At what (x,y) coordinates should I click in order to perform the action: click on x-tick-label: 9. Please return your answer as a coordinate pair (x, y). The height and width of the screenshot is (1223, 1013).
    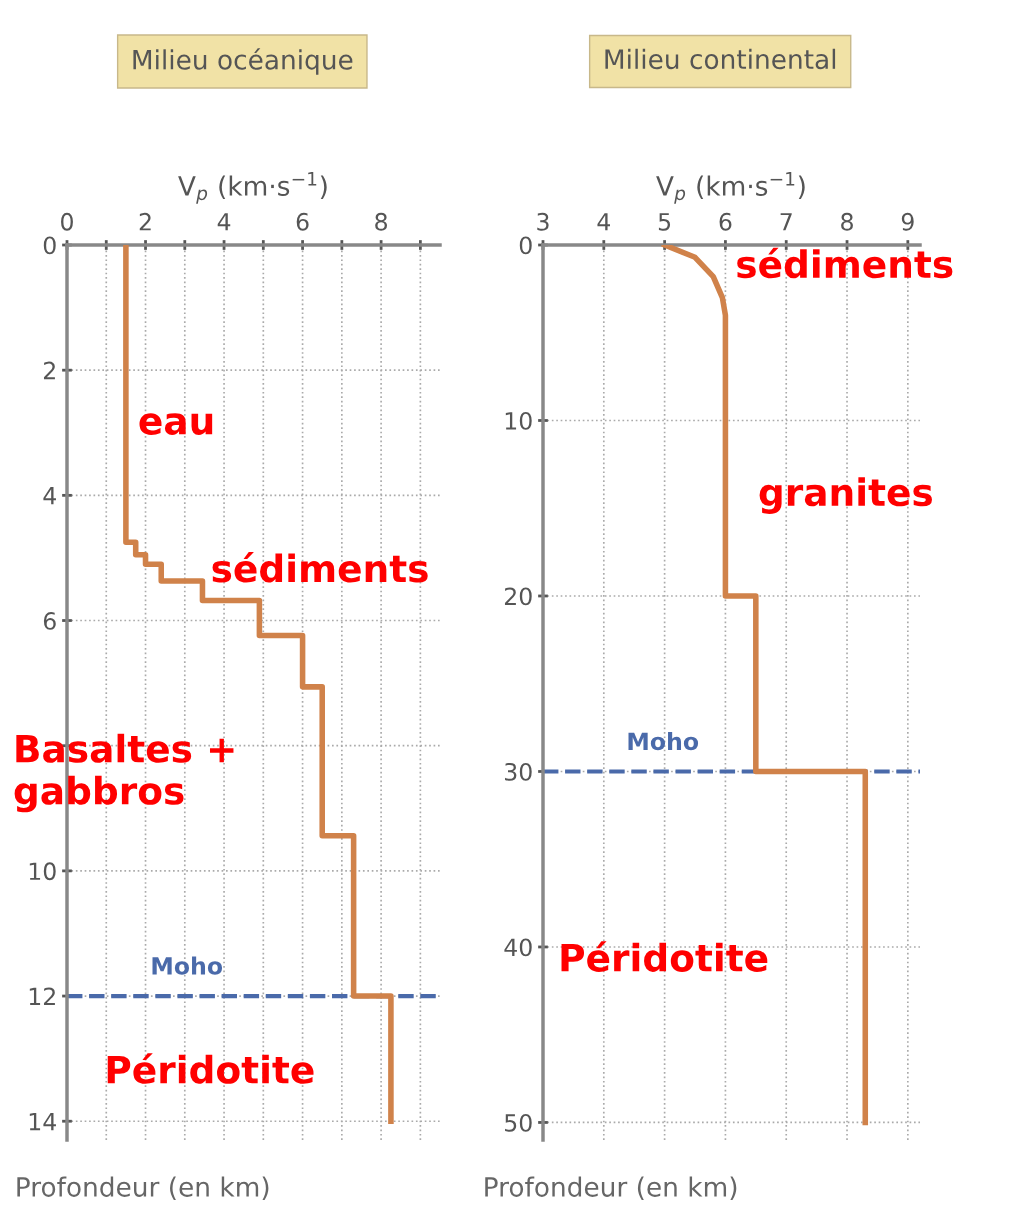
    Looking at the image, I should click on (907, 221).